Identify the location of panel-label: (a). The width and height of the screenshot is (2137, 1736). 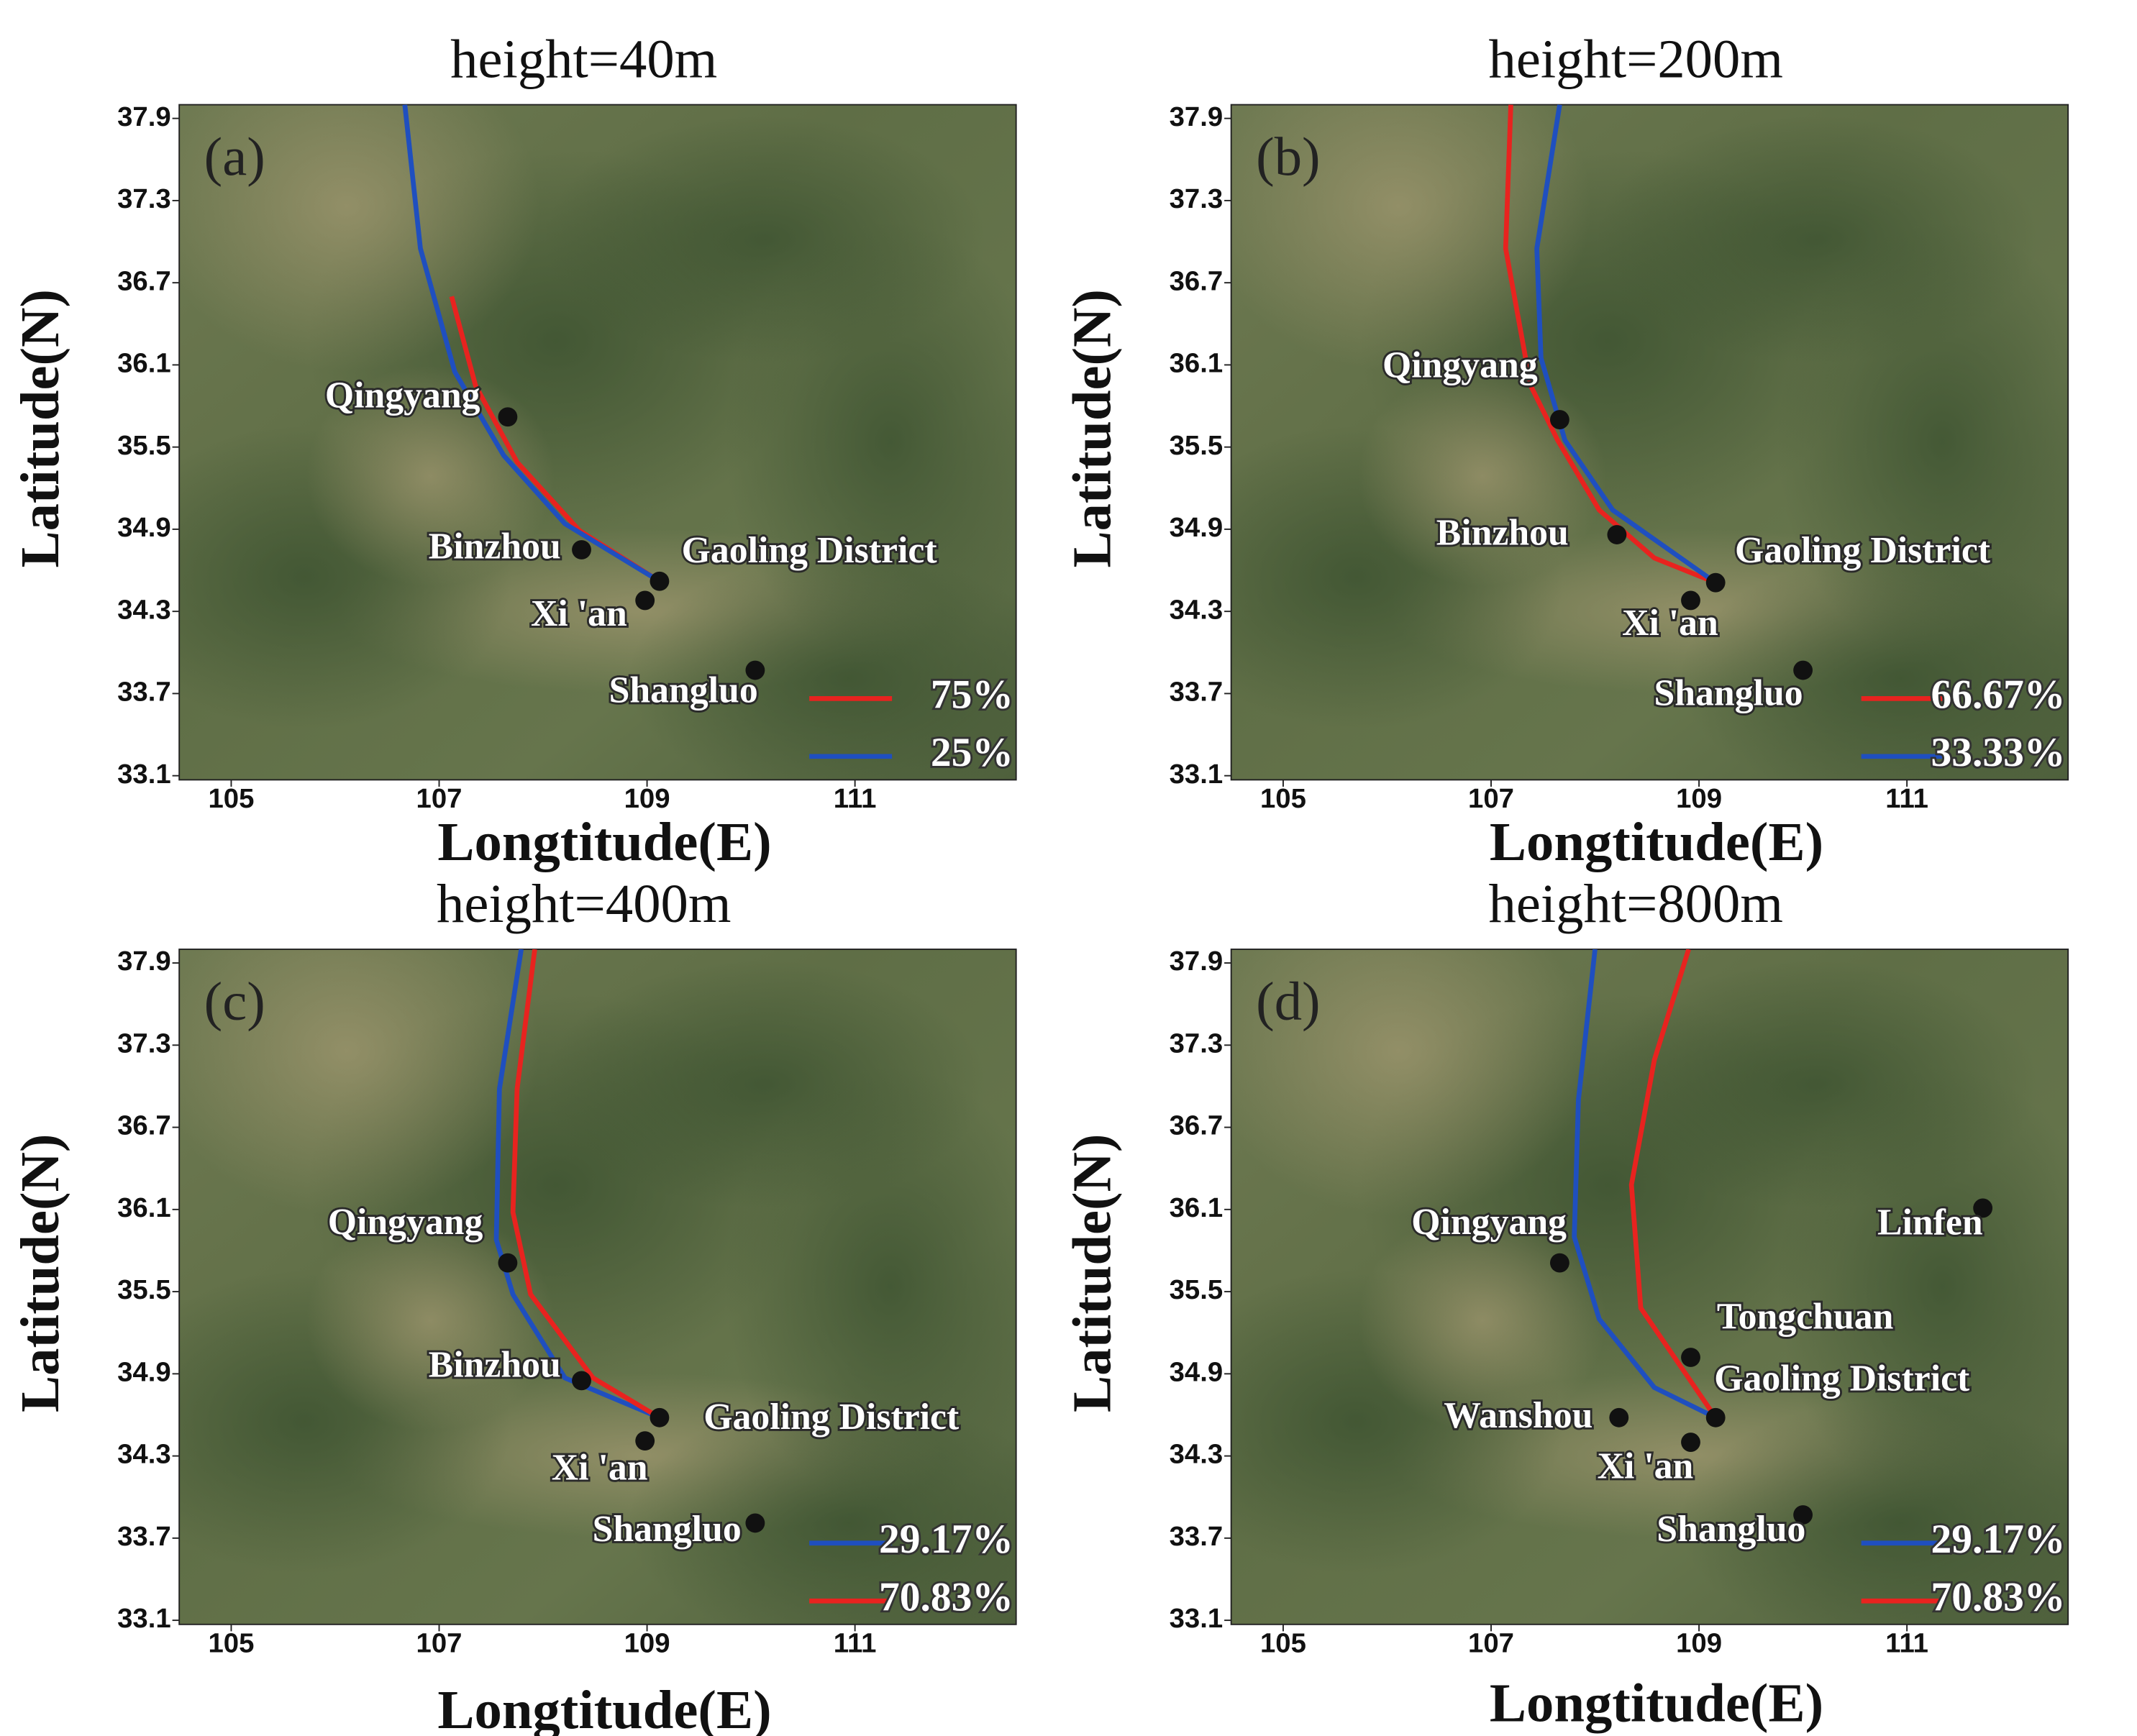
(234, 157).